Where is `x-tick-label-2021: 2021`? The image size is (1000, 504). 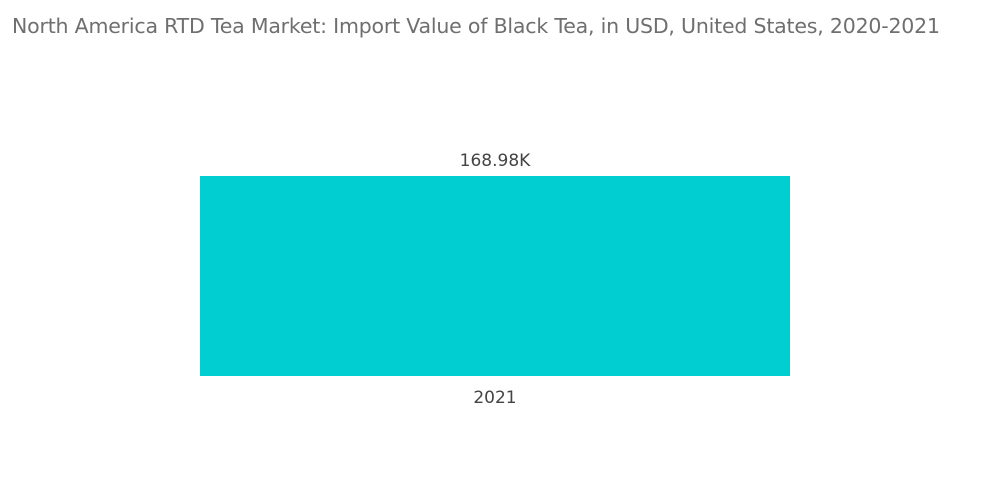
x-tick-label-2021: 2021 is located at coordinates (494, 398).